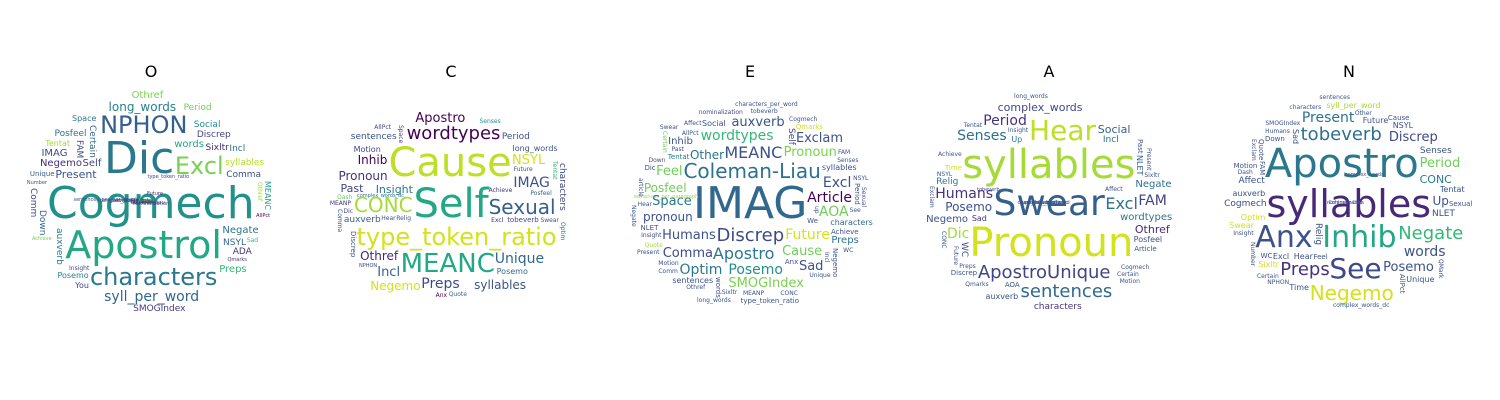  What do you see at coordinates (812, 221) in the screenshot?
I see `cloud-word: We` at bounding box center [812, 221].